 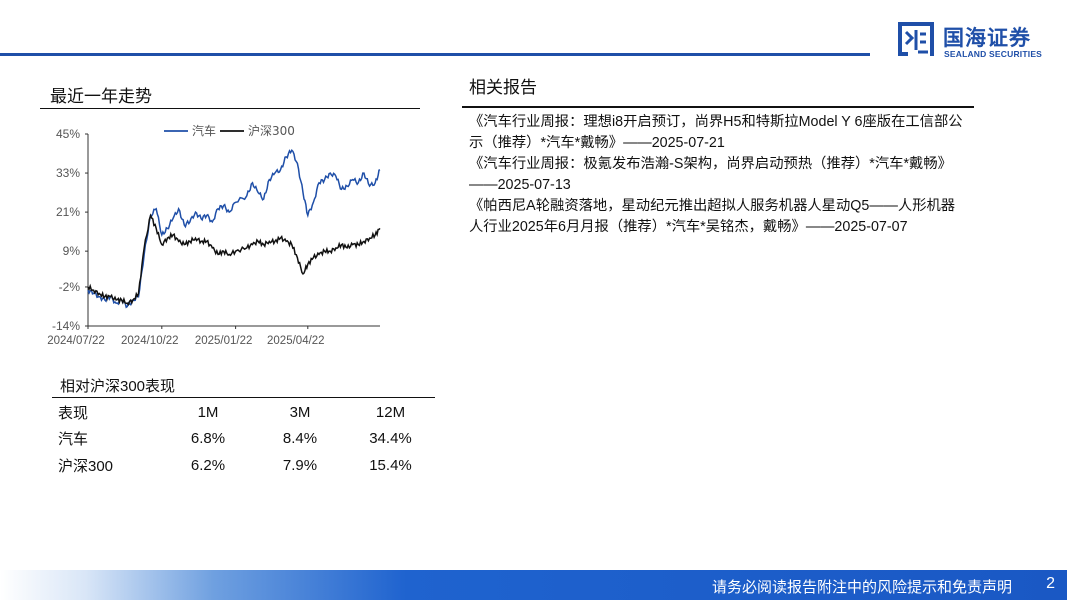 What do you see at coordinates (243, 412) in the screenshot?
I see `perf-table-header-row: 表现 1M 3M 12M` at bounding box center [243, 412].